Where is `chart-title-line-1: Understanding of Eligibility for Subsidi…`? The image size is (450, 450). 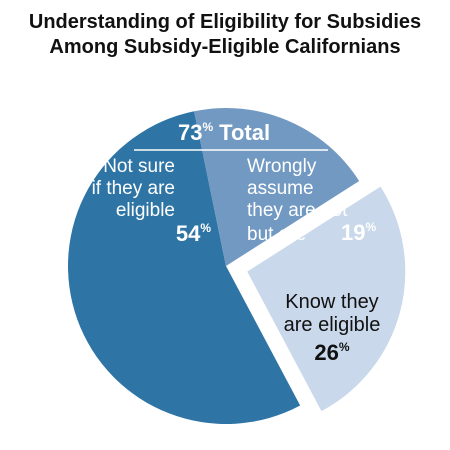 chart-title-line-1: Understanding of Eligibility for Subsidi… is located at coordinates (225, 22).